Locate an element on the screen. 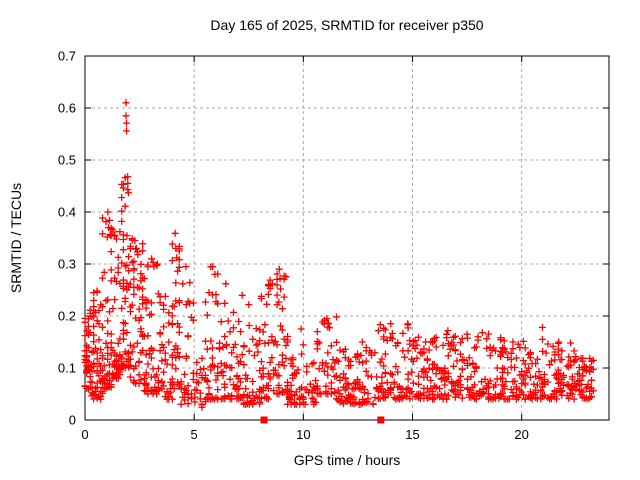  y-tick-label: 0.2 is located at coordinates (67, 316).